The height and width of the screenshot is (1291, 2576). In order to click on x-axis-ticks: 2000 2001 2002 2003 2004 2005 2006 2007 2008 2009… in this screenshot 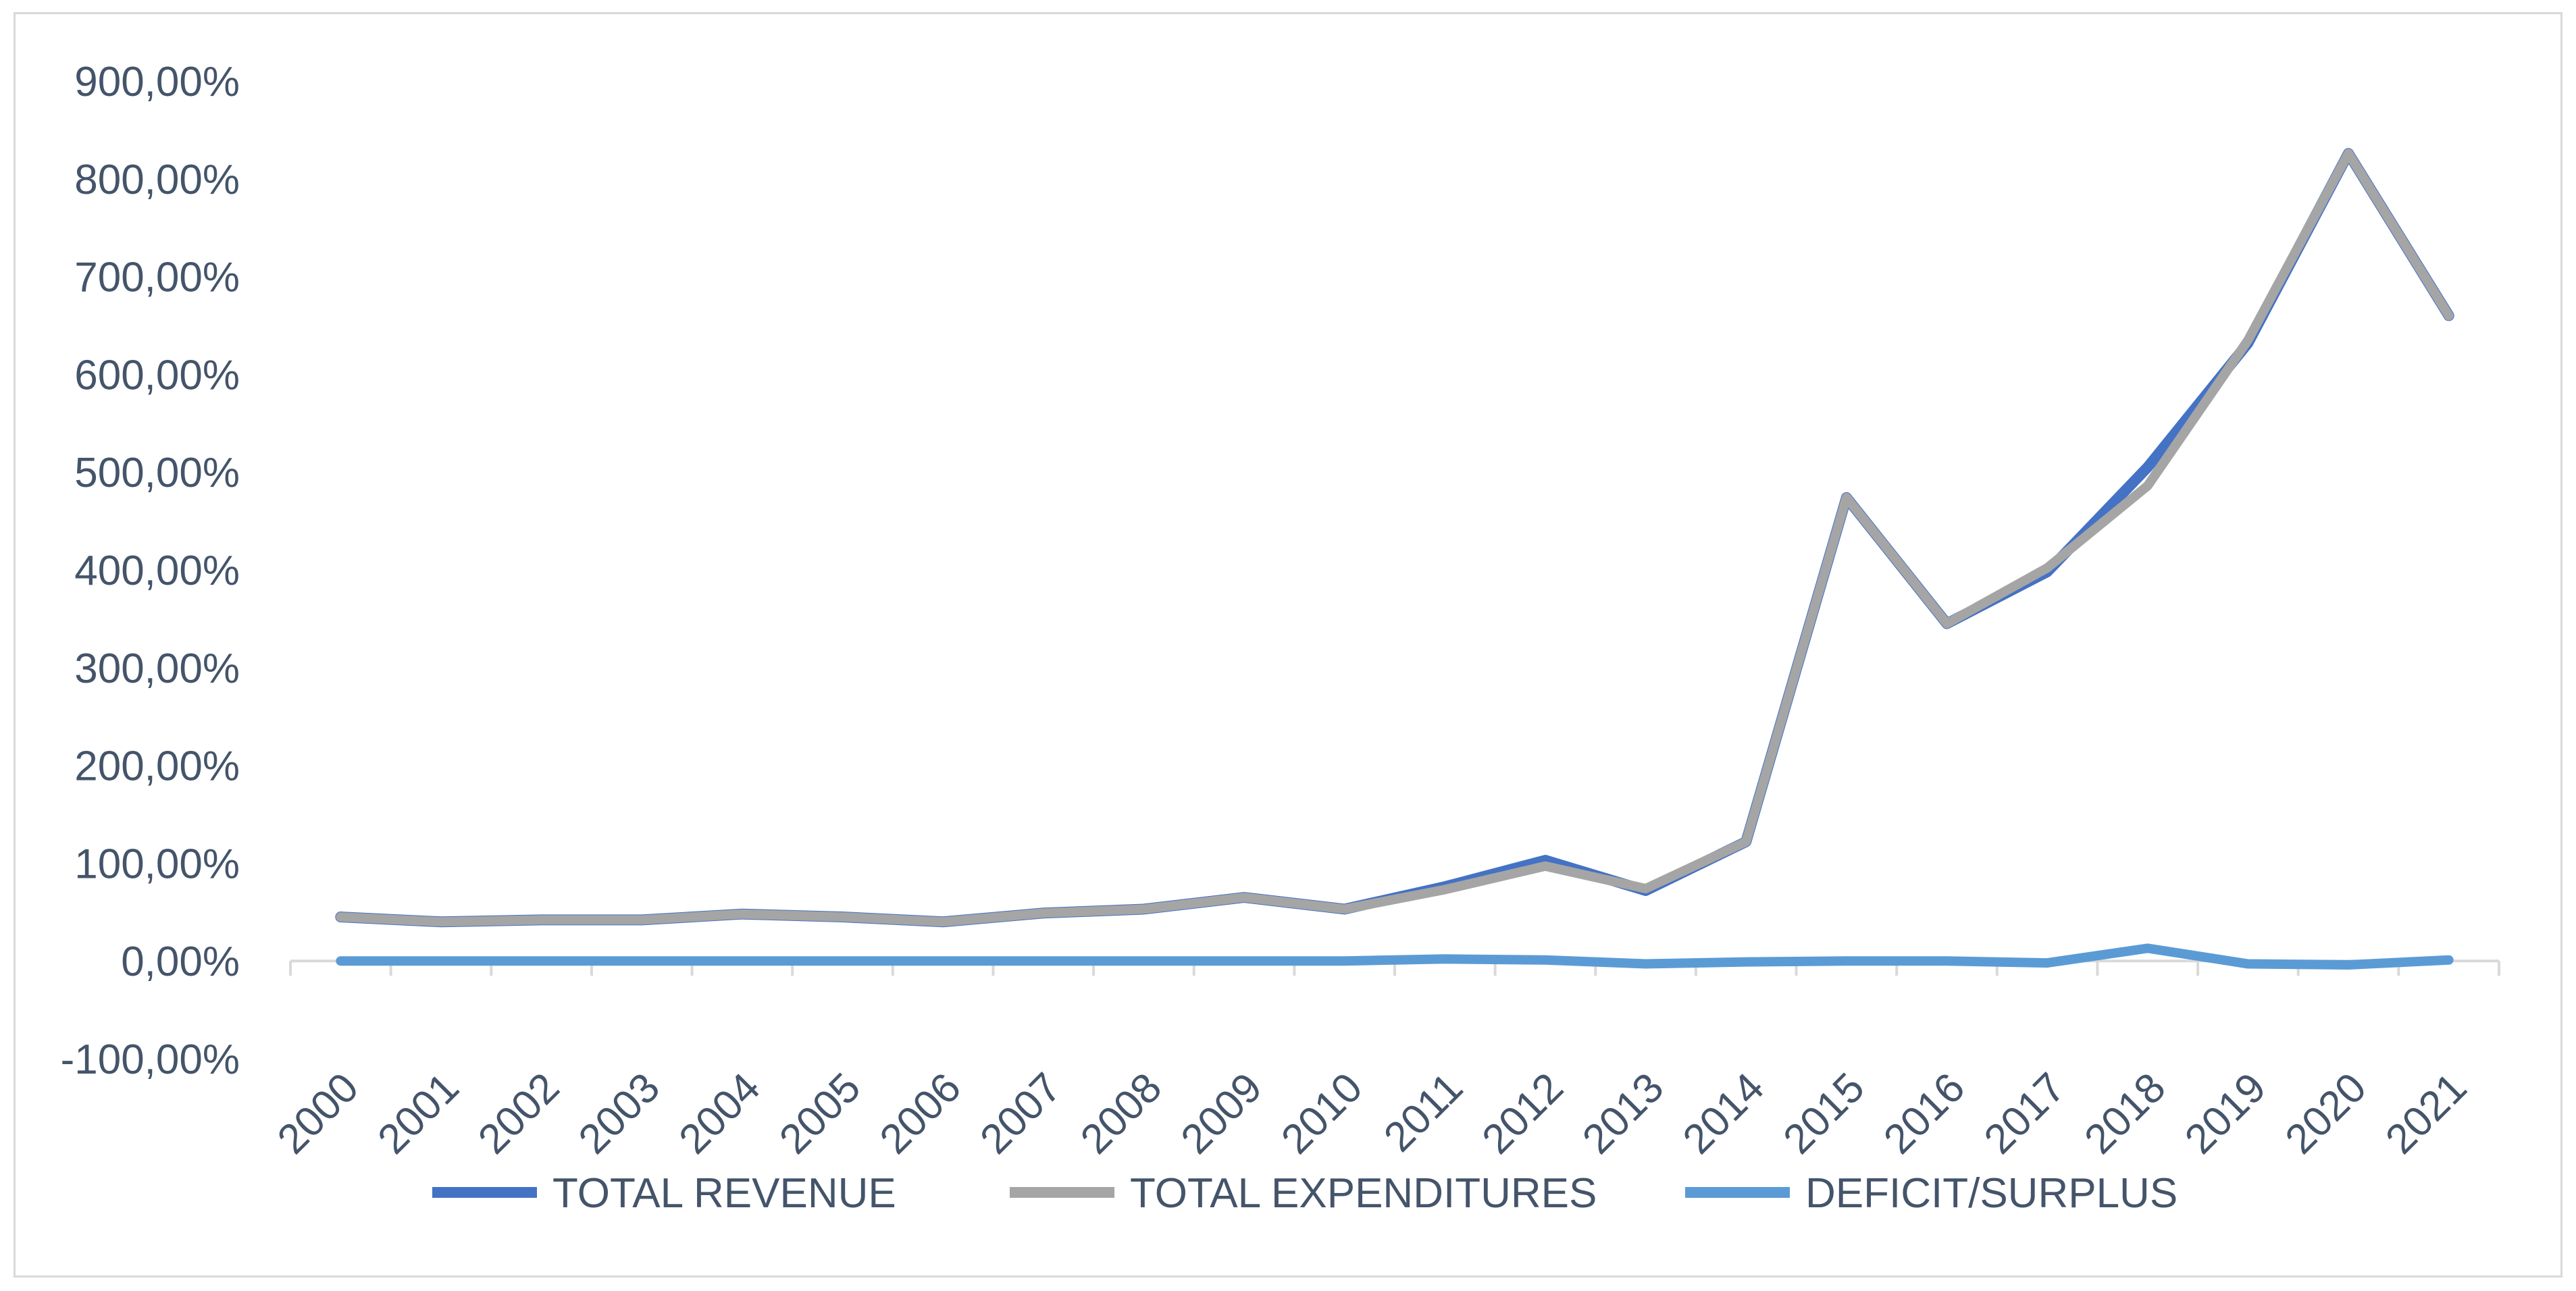, I will do `click(1372, 1114)`.